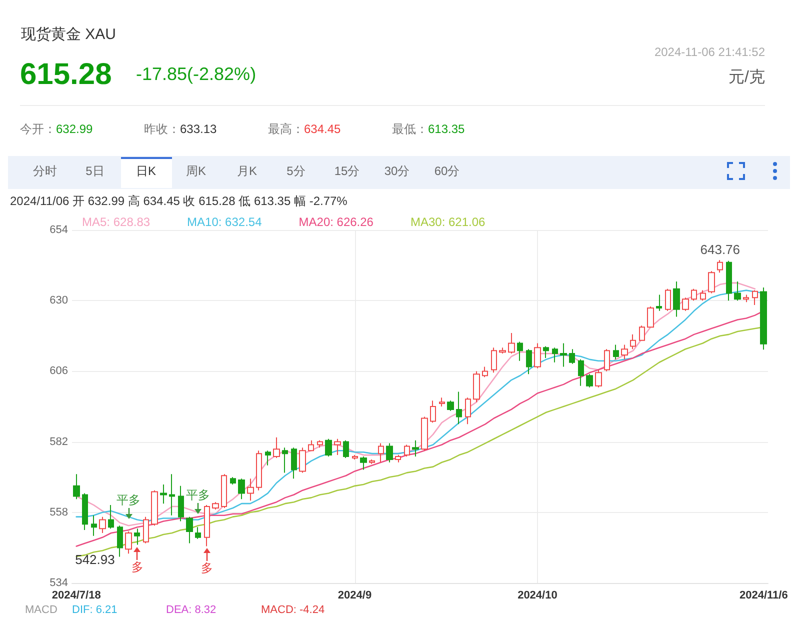  Describe the element at coordinates (59, 583) in the screenshot. I see `y-tick-label: 534` at that location.